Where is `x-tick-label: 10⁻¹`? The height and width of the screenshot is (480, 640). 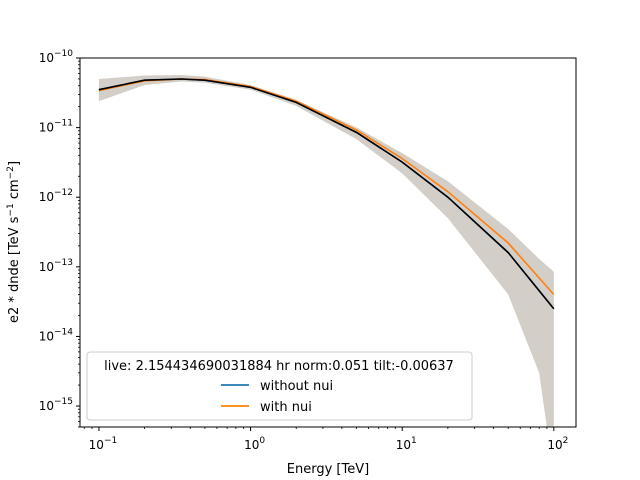
x-tick-label: 10⁻¹ is located at coordinates (103, 444).